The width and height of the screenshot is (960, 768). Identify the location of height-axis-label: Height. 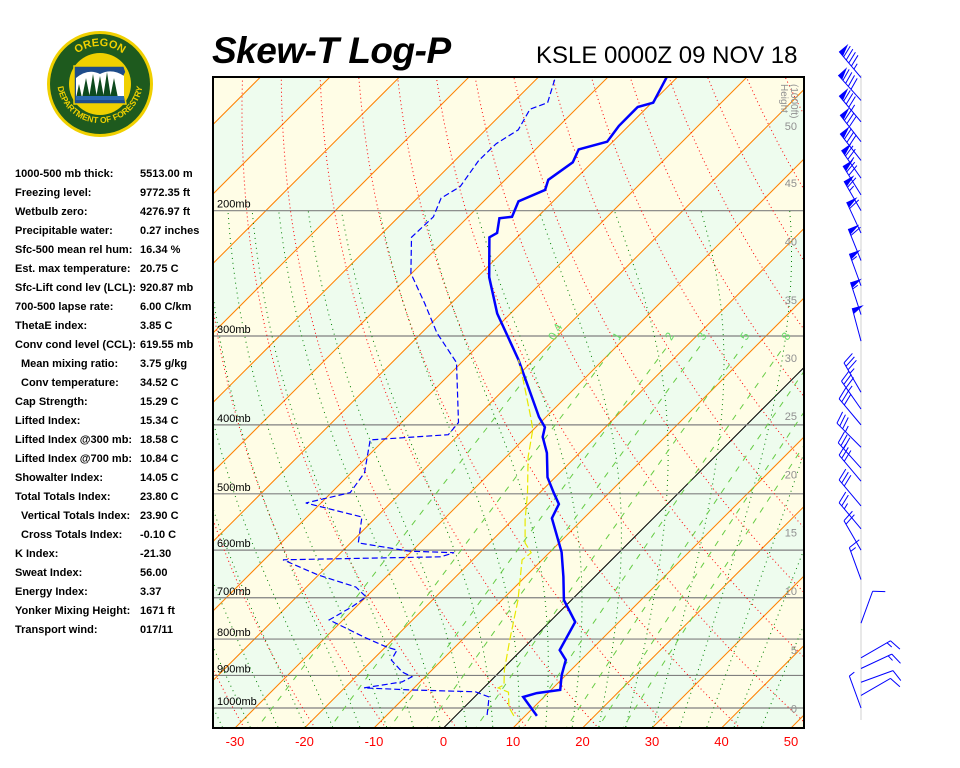
(783, 98).